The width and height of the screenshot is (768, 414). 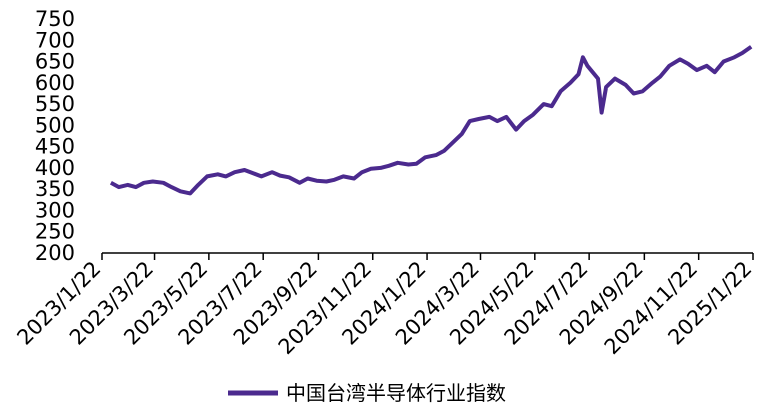 What do you see at coordinates (55, 62) in the screenshot?
I see `y-tick-label: 650` at bounding box center [55, 62].